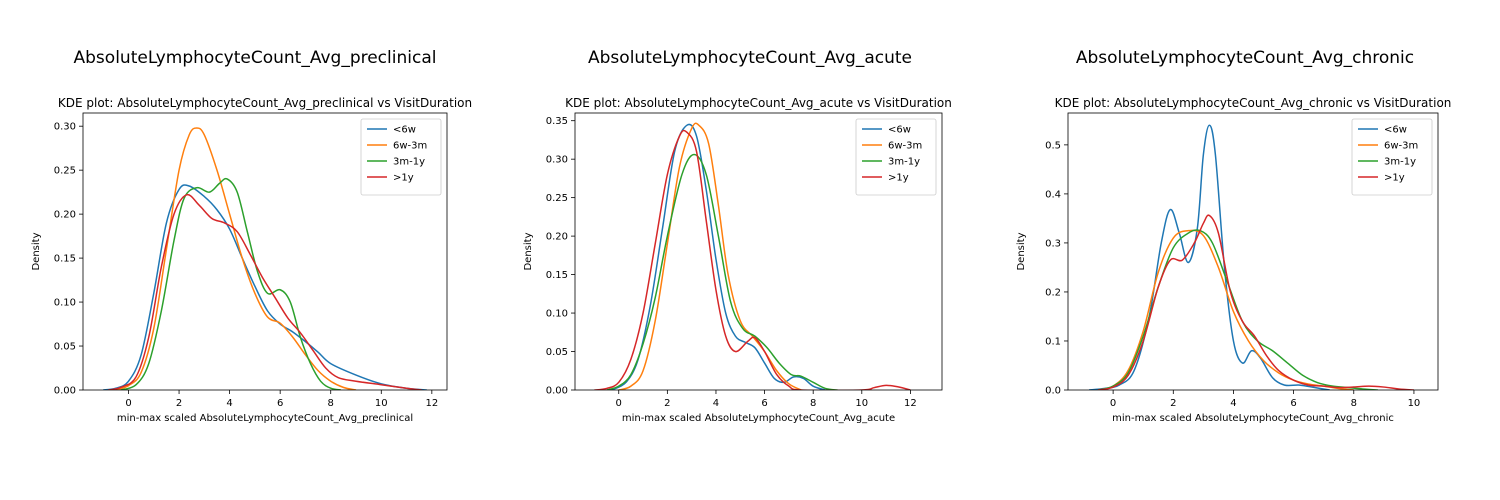 The width and height of the screenshot is (1500, 500). Describe the element at coordinates (557, 121) in the screenshot. I see `y-tick-label: 0.35` at that location.